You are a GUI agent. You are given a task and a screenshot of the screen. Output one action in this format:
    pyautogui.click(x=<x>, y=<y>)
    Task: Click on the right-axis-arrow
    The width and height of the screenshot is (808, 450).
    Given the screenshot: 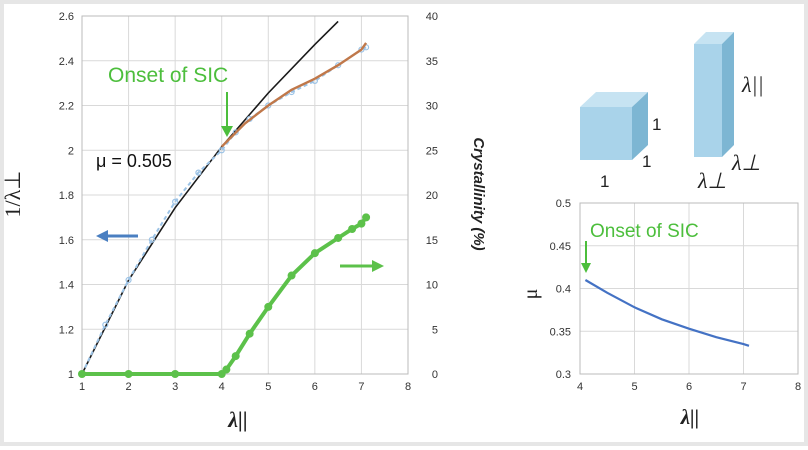 What is the action you would take?
    pyautogui.click(x=362, y=266)
    